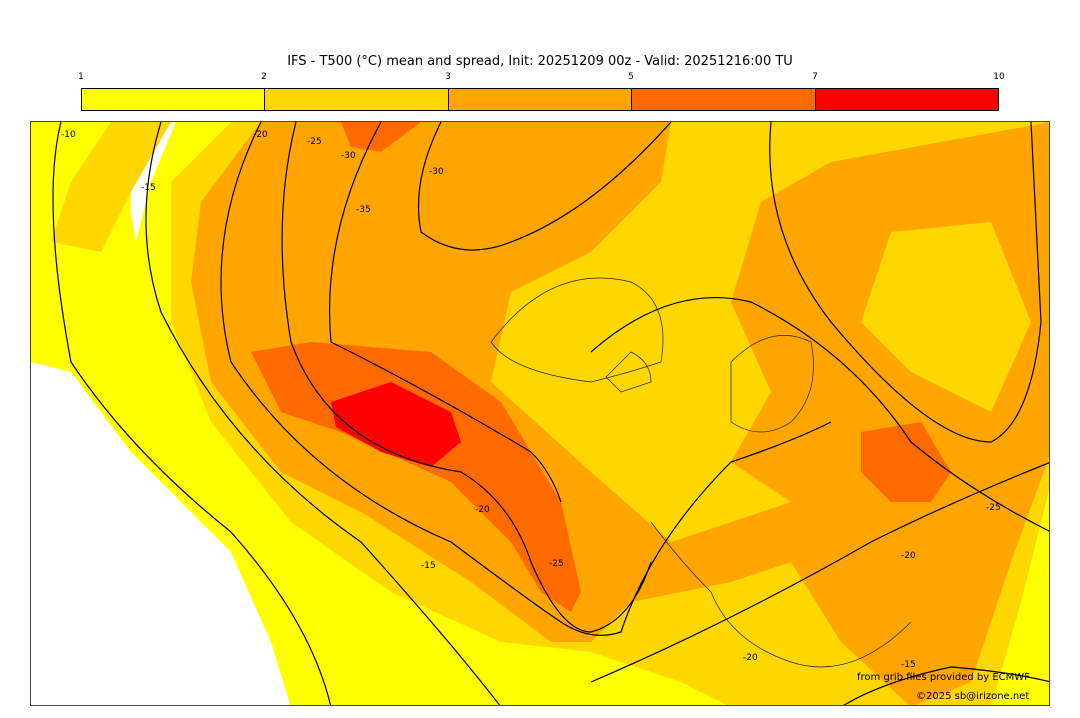 The height and width of the screenshot is (718, 1080). Describe the element at coordinates (631, 77) in the screenshot. I see `colorbar-tick: 5` at that location.